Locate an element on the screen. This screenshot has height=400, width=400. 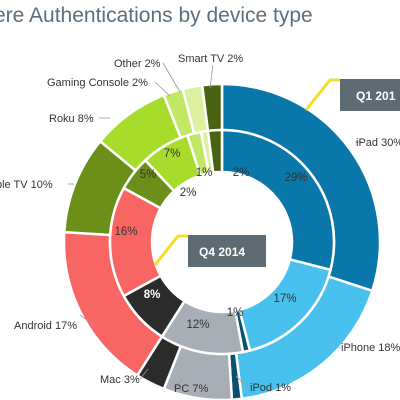
callout-q1-pointer is located at coordinates (322, 94).